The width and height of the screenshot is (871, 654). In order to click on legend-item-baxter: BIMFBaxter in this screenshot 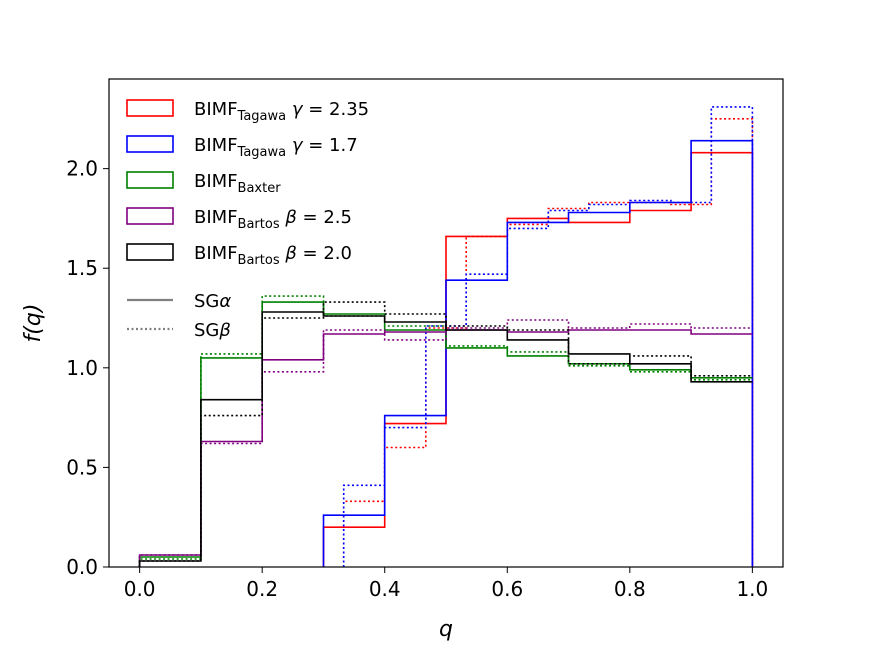, I will do `click(203, 183)`.